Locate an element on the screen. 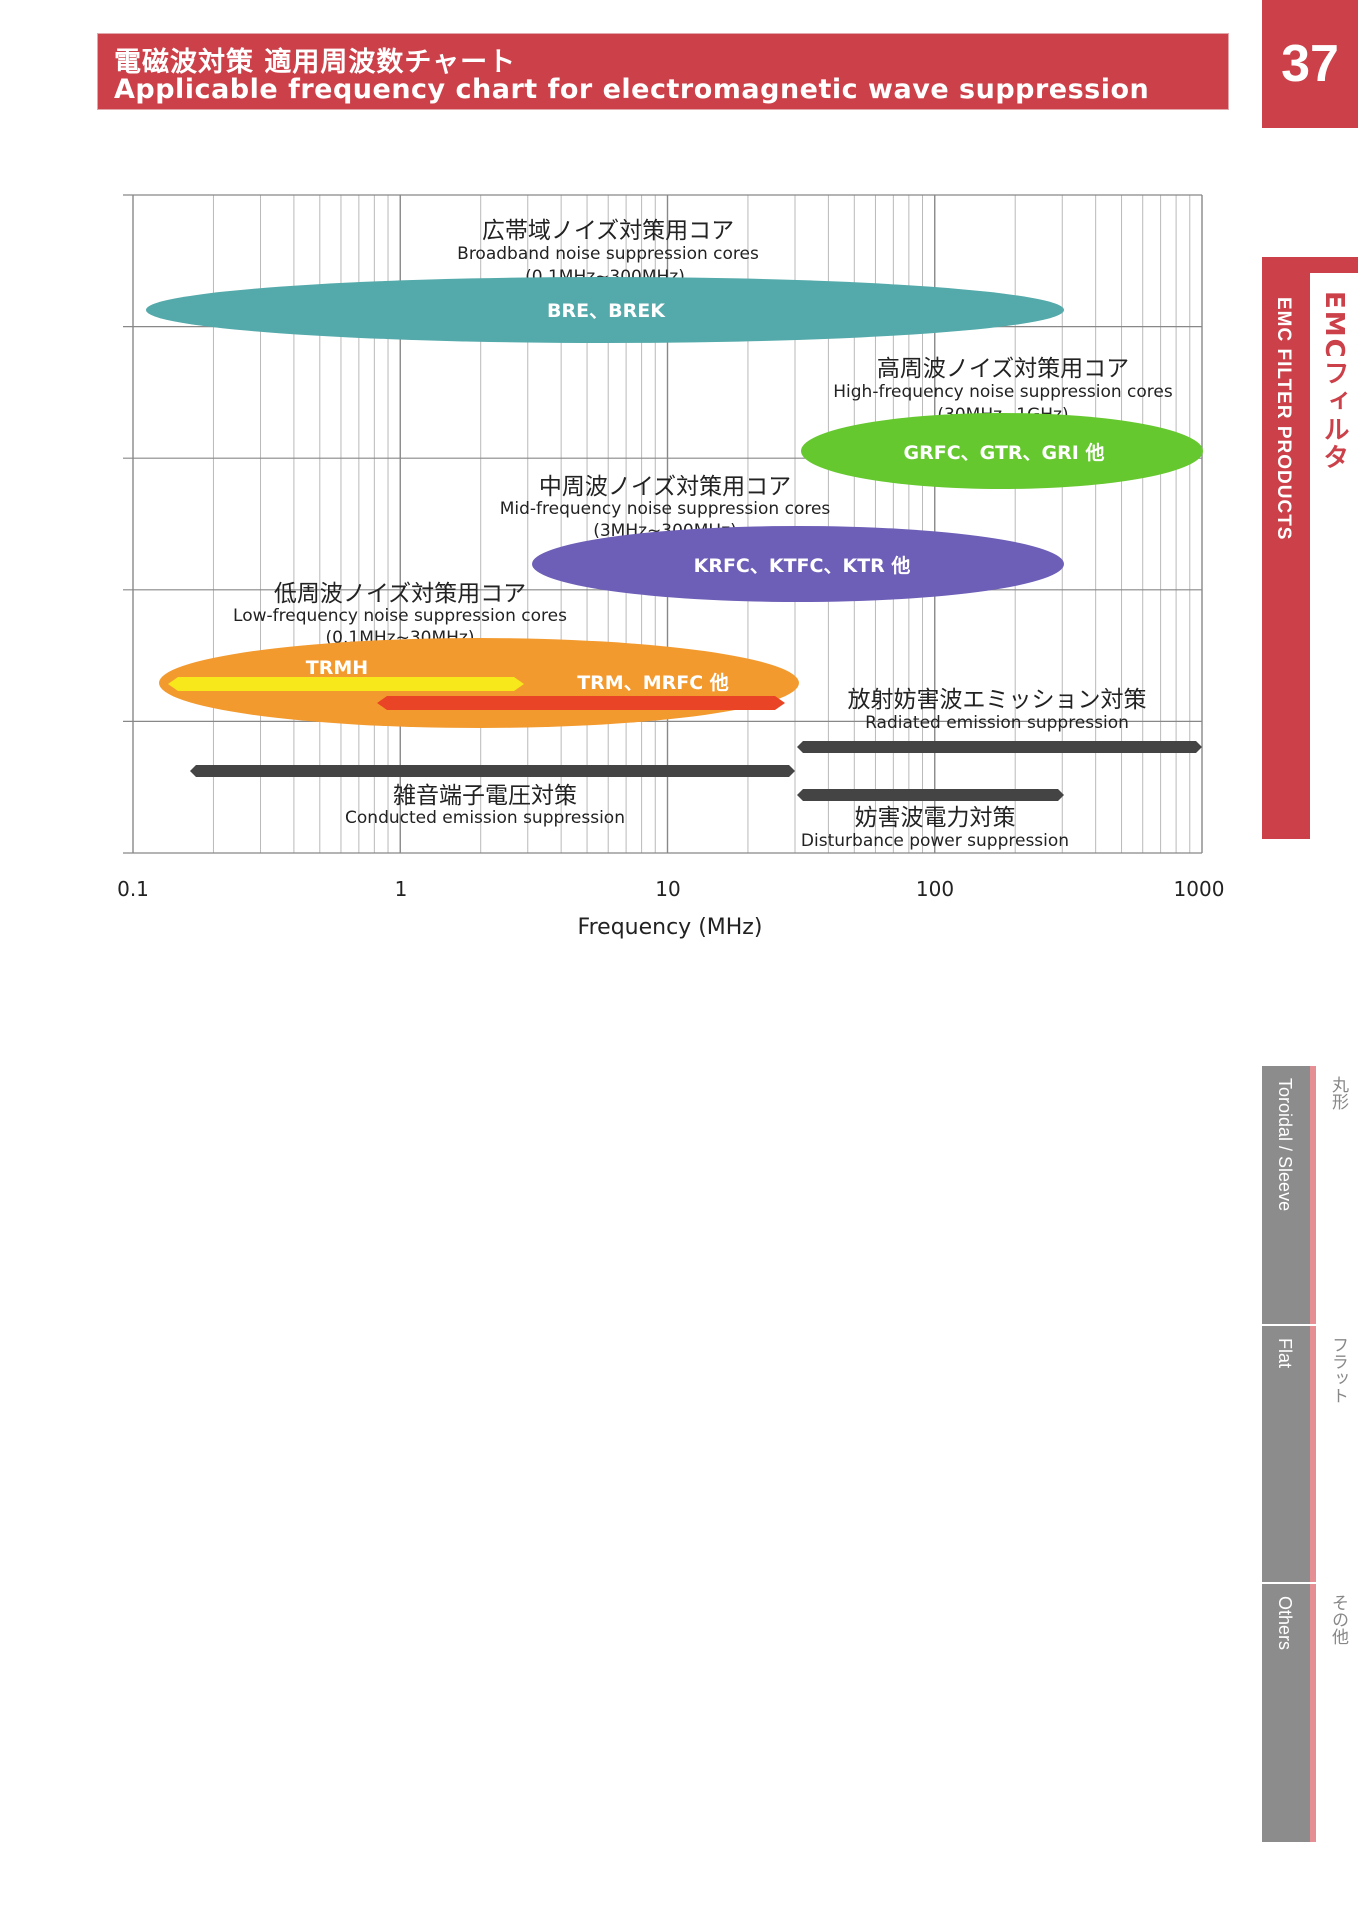  trm-bar is located at coordinates (581, 703).